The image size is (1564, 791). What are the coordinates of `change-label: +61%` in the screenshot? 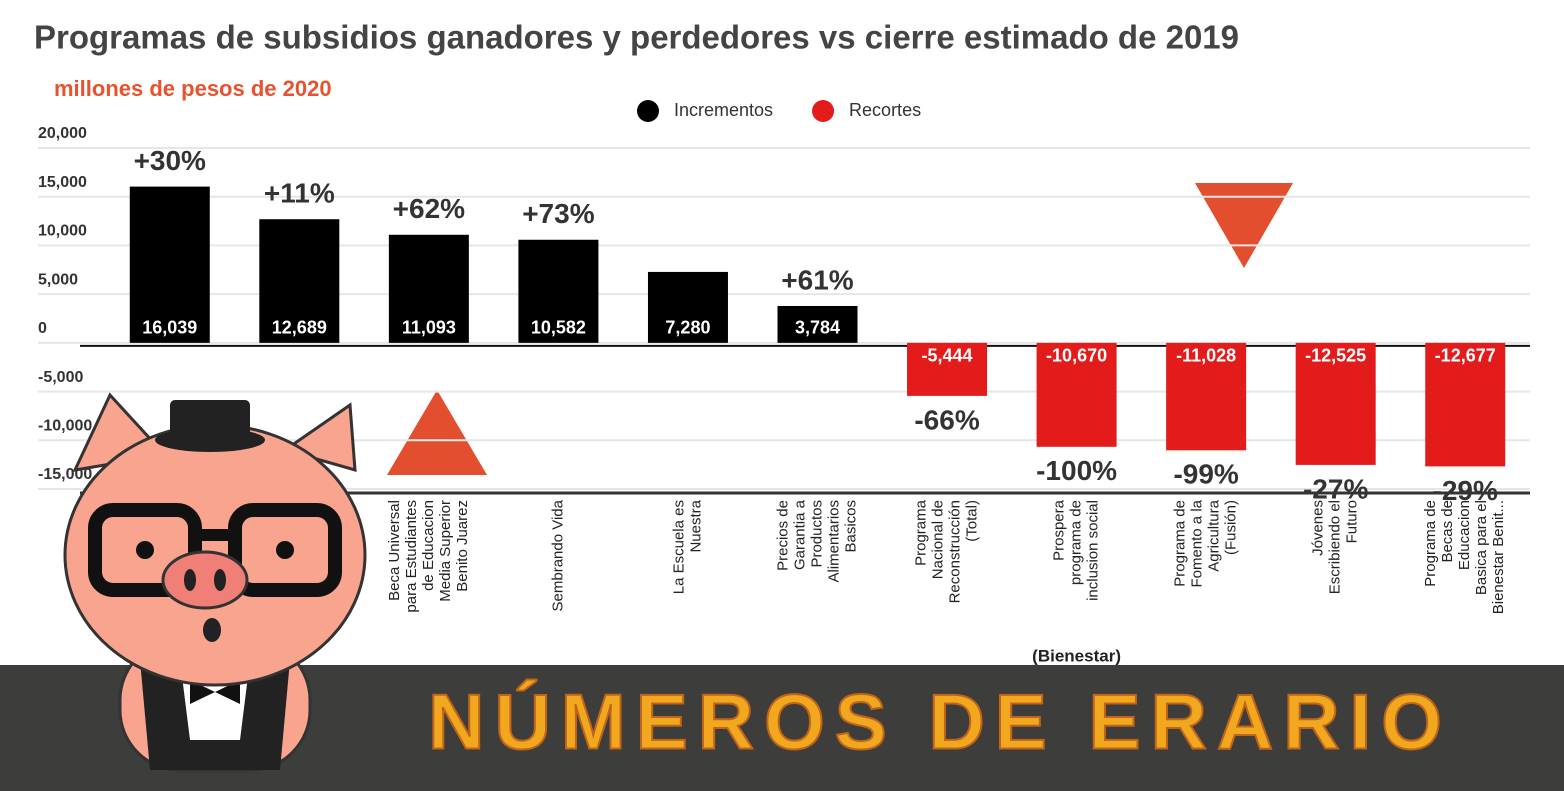 It's located at (817, 279).